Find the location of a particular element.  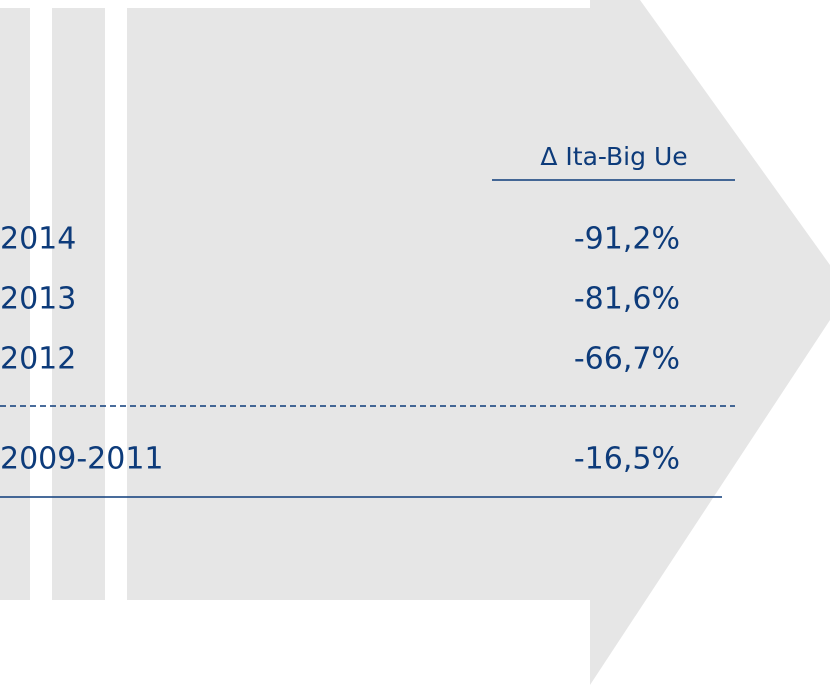

row-label: 2013 is located at coordinates (38, 299).